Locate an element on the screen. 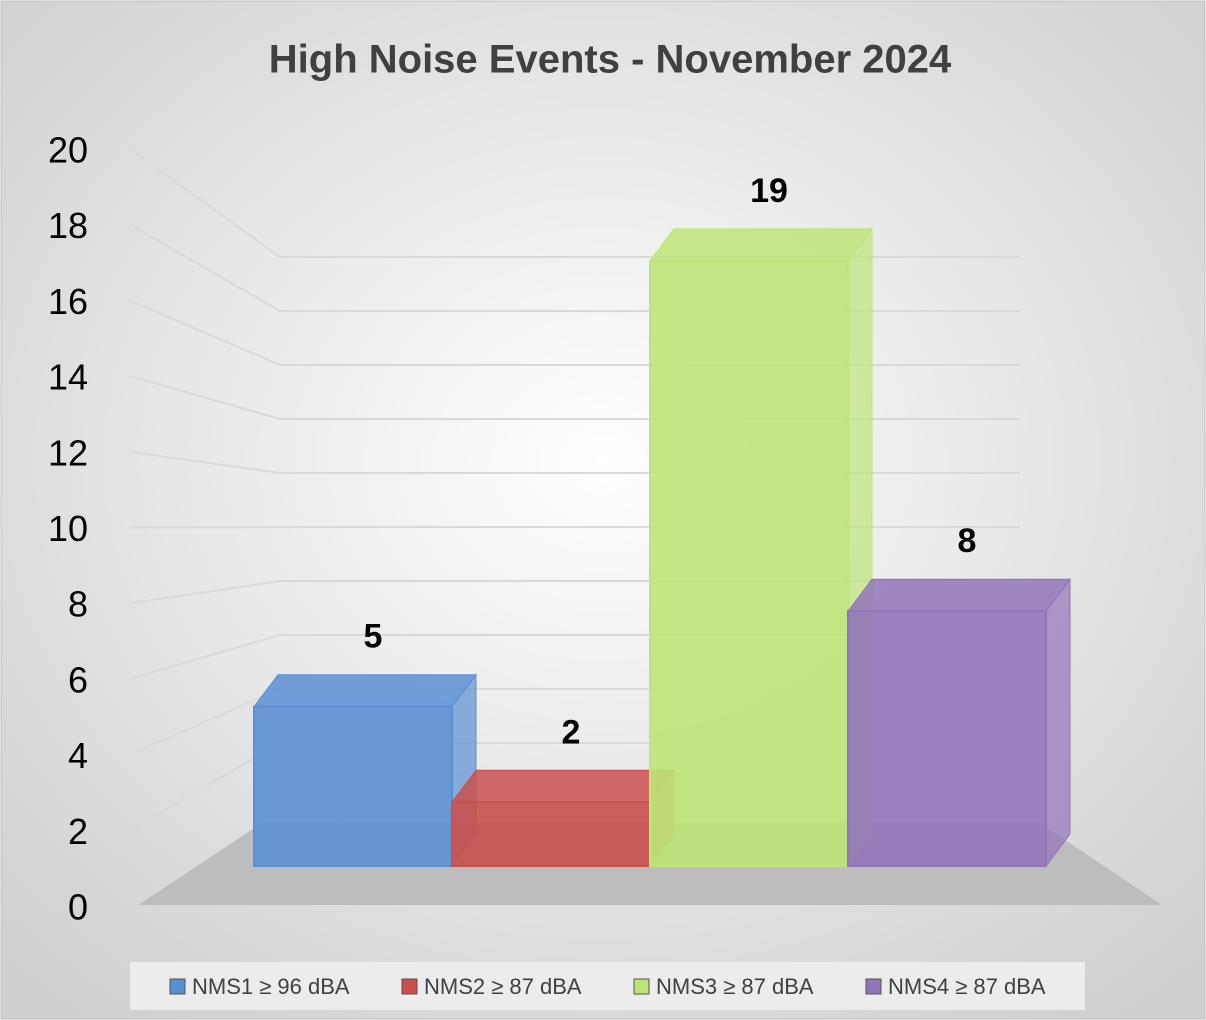  y-tick-label: 8 is located at coordinates (78, 604).